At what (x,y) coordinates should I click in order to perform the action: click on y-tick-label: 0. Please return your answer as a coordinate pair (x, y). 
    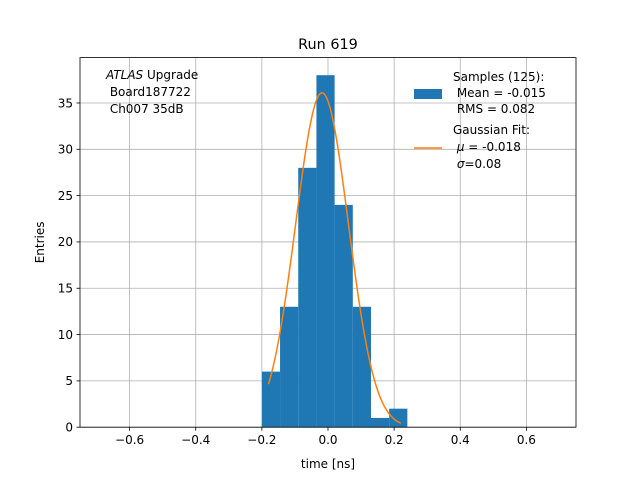
    Looking at the image, I should click on (69, 428).